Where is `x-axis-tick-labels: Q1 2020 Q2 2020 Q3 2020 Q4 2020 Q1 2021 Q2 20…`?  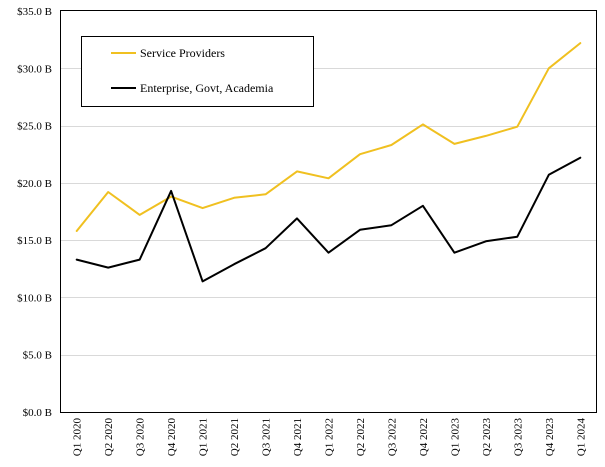
x-axis-tick-labels: Q1 2020 Q2 2020 Q3 2020 Q4 2020 Q1 2021 Q2 20… is located at coordinates (330, 437).